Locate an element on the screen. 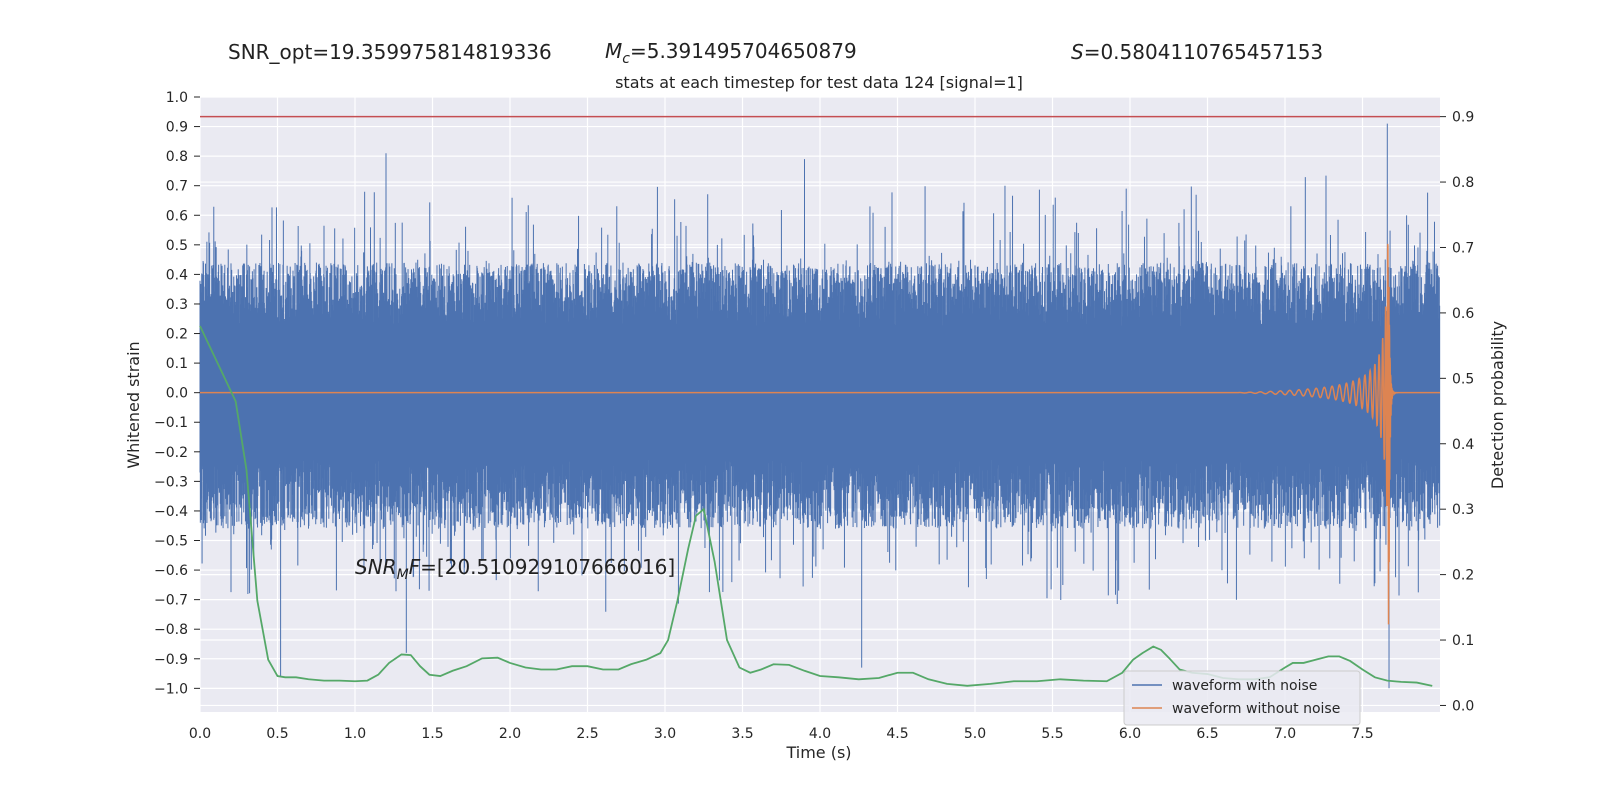 Image resolution: width=1600 pixels, height=800 pixels. y2-tick-label: 0.1 is located at coordinates (1463, 641).